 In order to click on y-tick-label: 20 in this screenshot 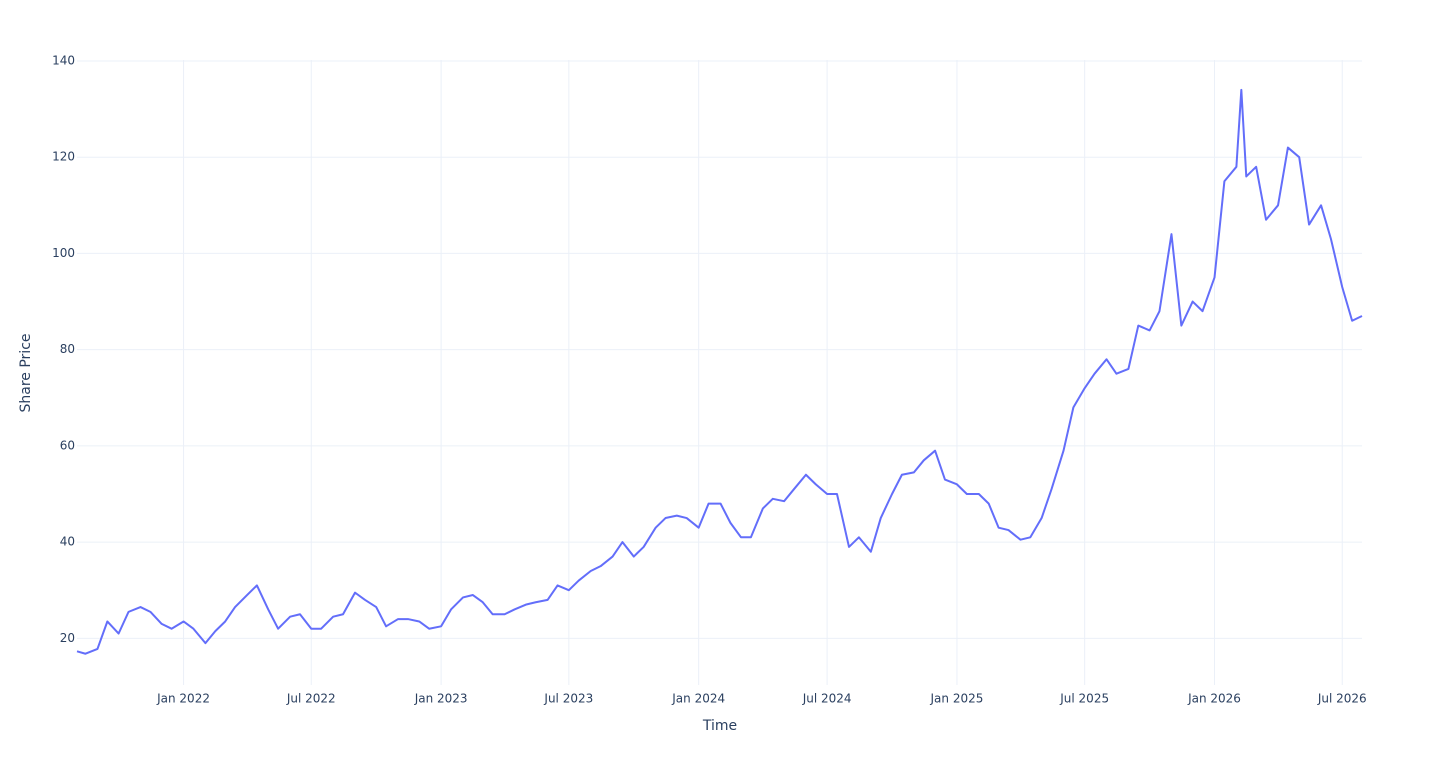, I will do `click(67, 638)`.